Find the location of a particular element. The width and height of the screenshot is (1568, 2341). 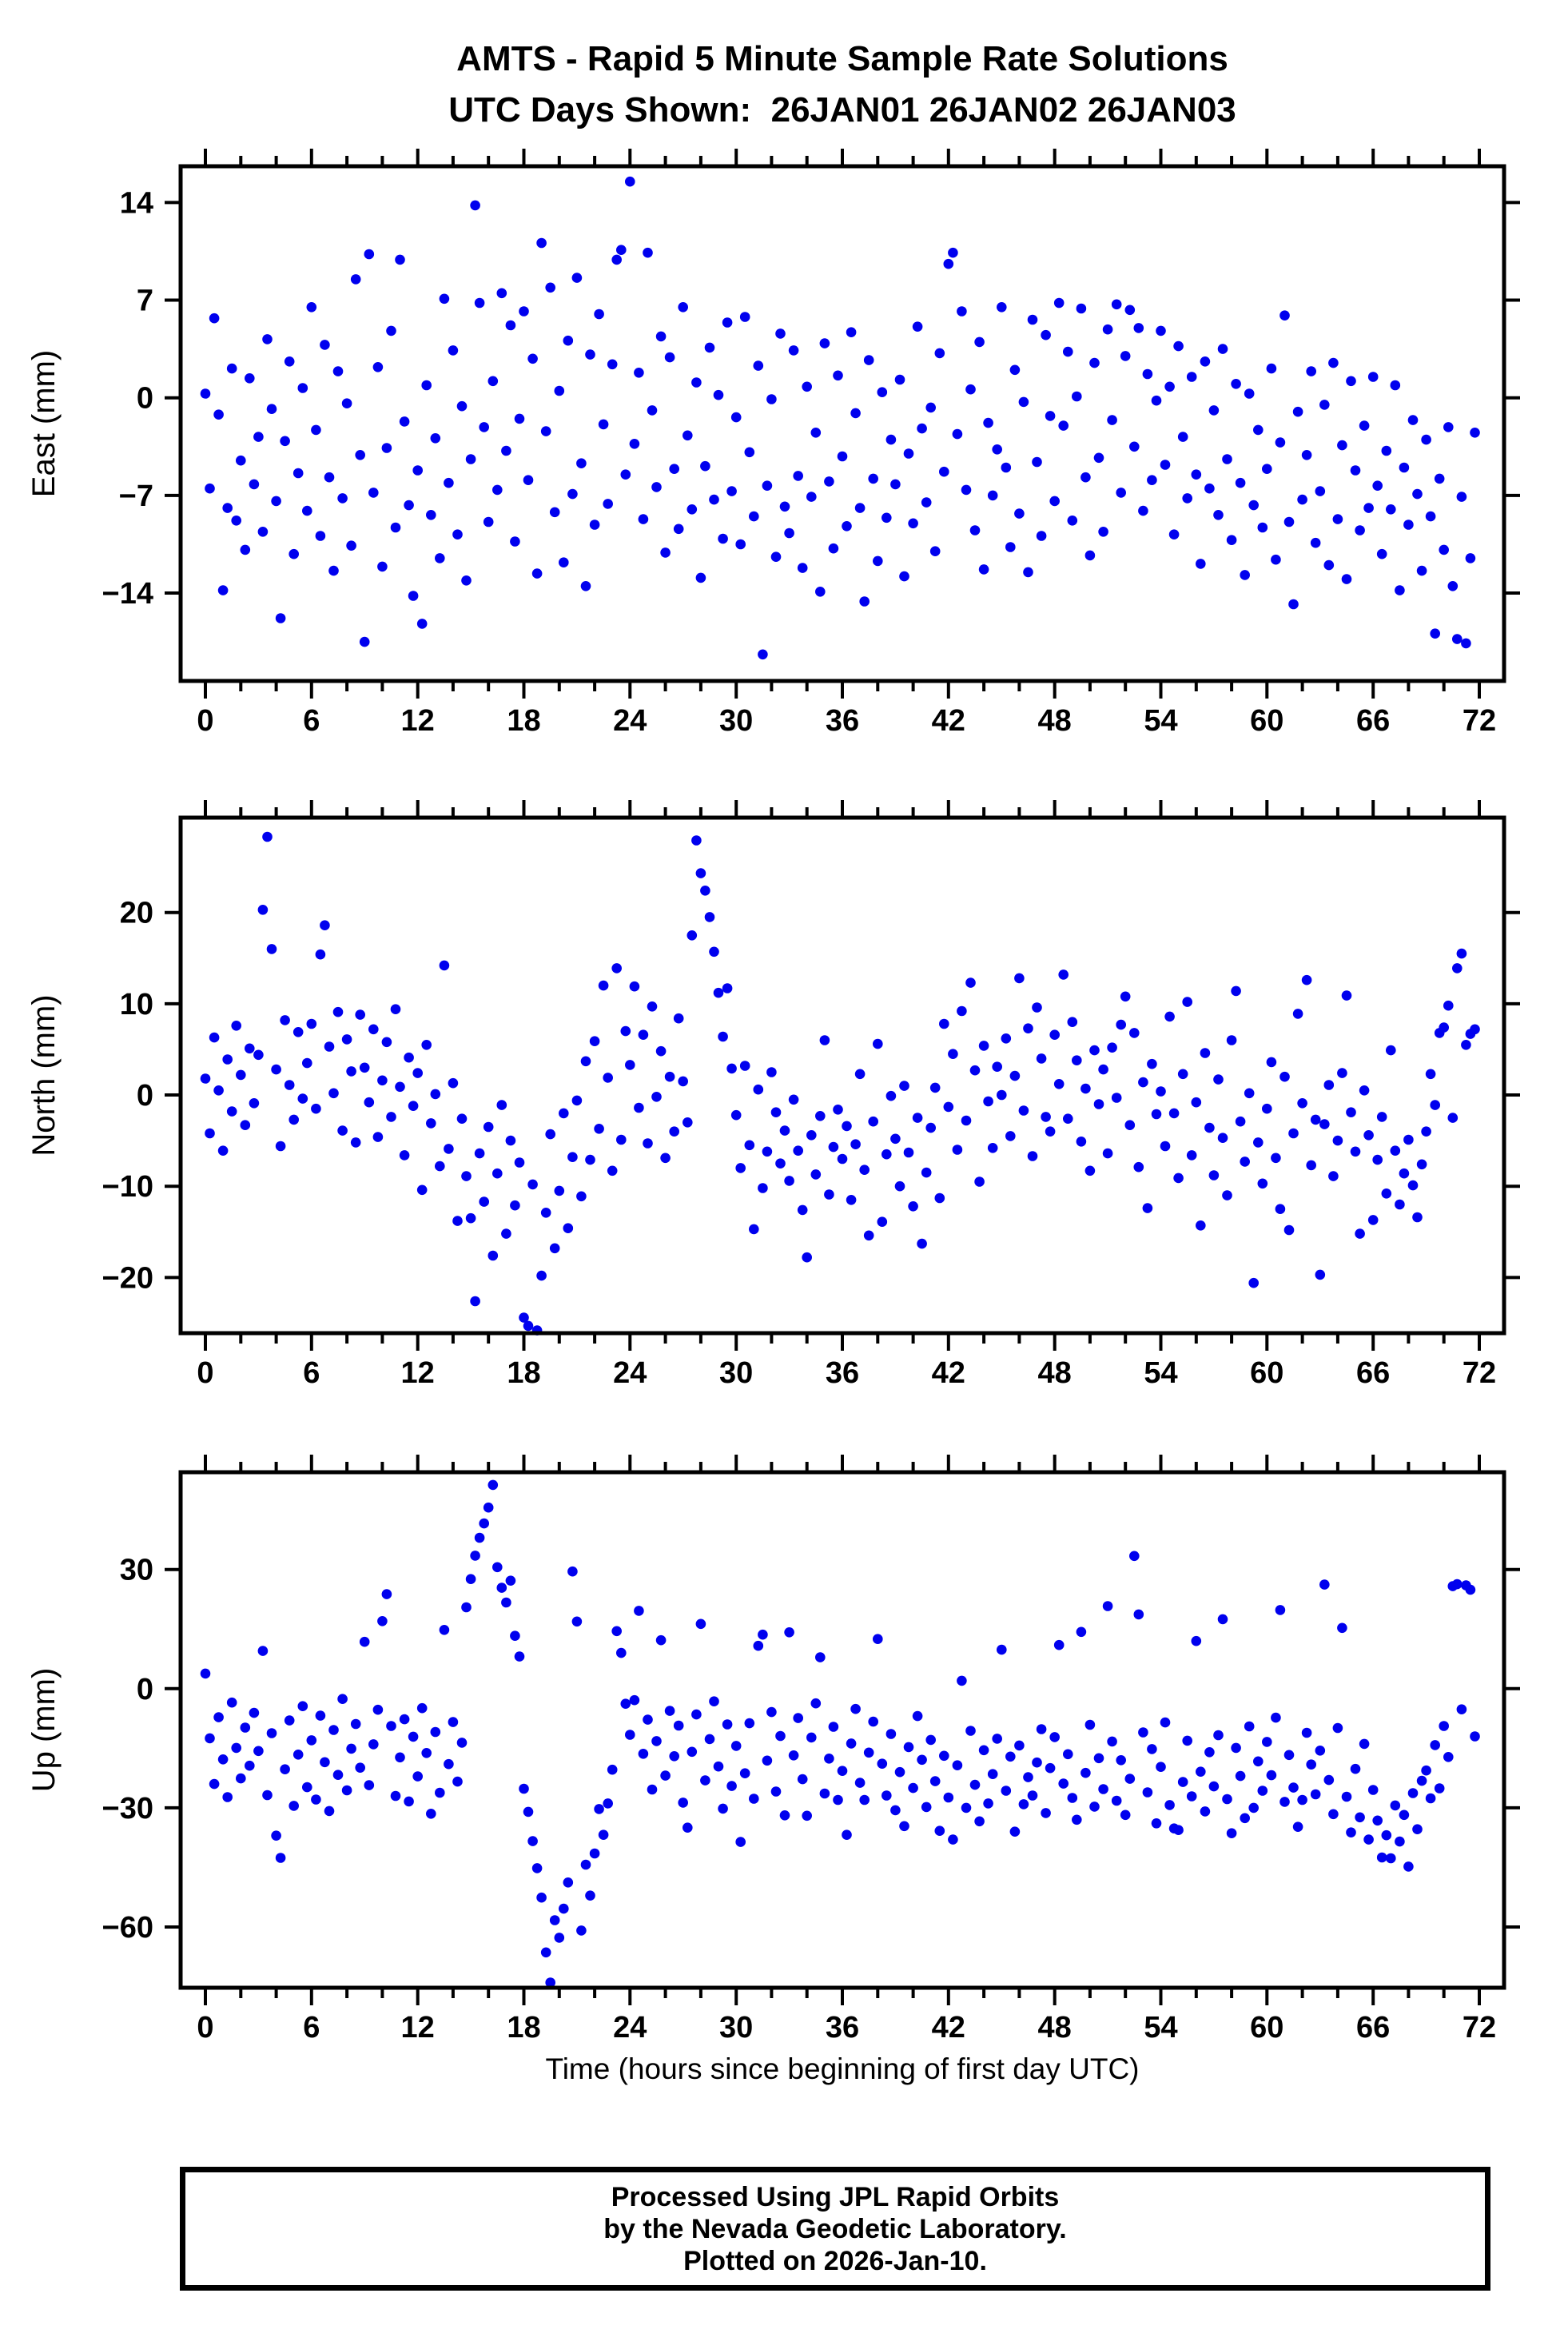

y-tick-label: 10 is located at coordinates (136, 1004).